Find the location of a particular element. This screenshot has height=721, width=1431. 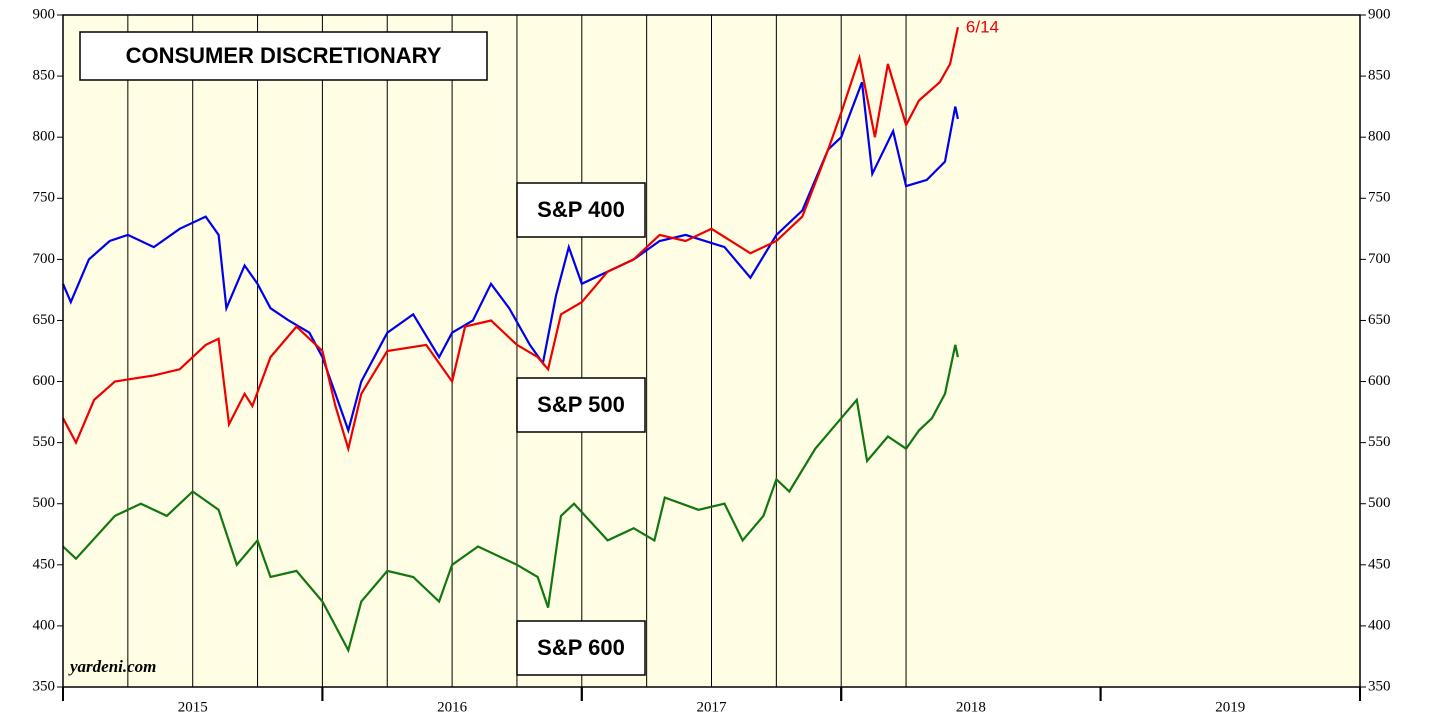

y-tick-label: 800 is located at coordinates (44, 137).